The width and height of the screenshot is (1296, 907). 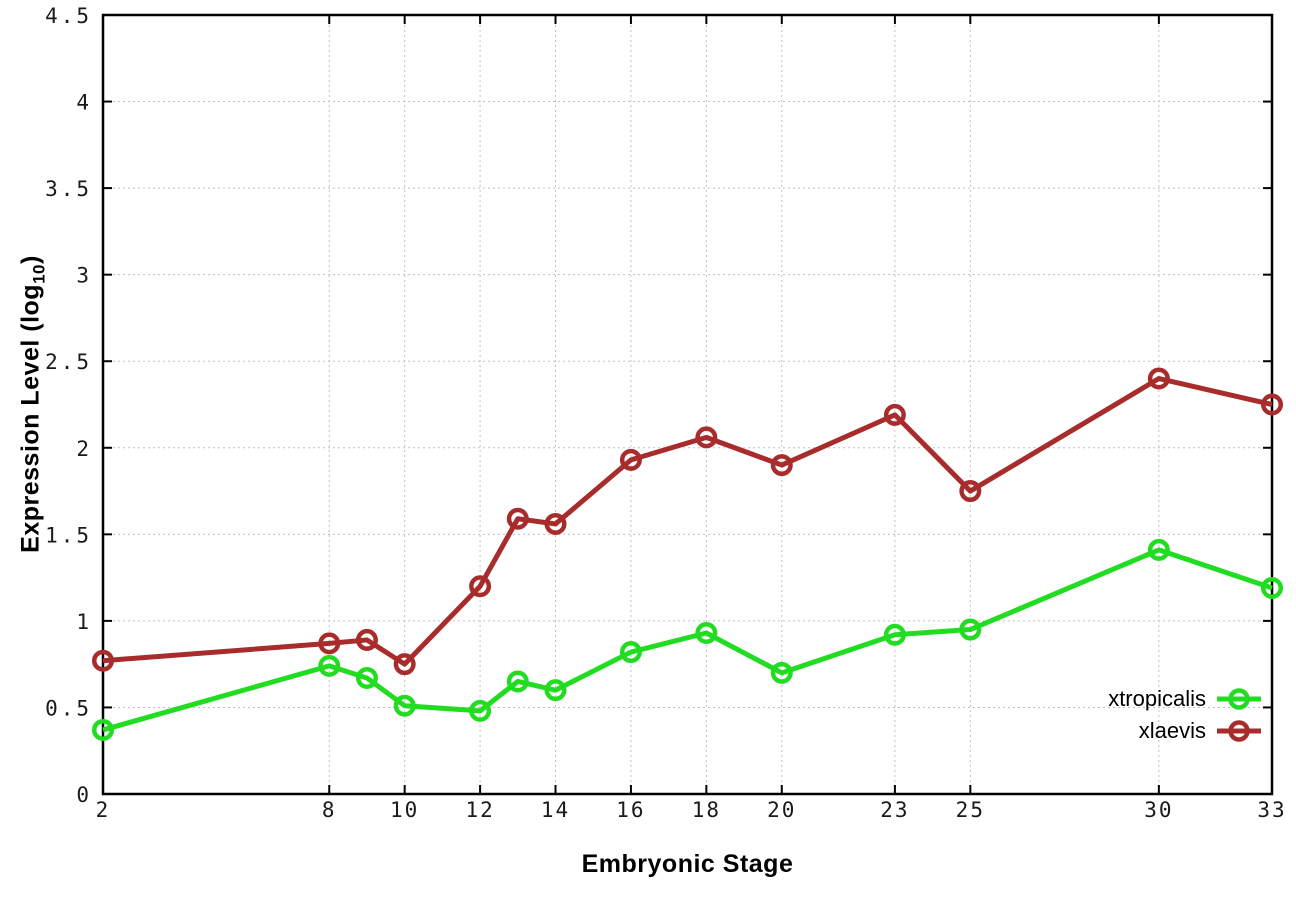 What do you see at coordinates (329, 810) in the screenshot?
I see `x-tick-label: 8` at bounding box center [329, 810].